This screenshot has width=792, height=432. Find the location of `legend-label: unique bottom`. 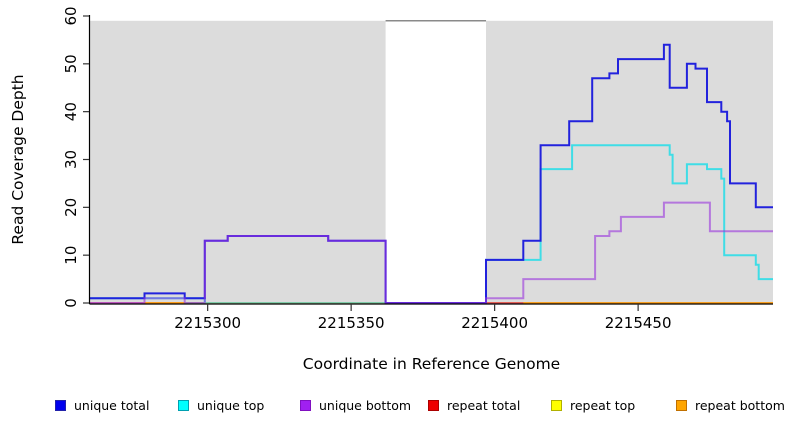

legend-label: unique bottom is located at coordinates (365, 405).